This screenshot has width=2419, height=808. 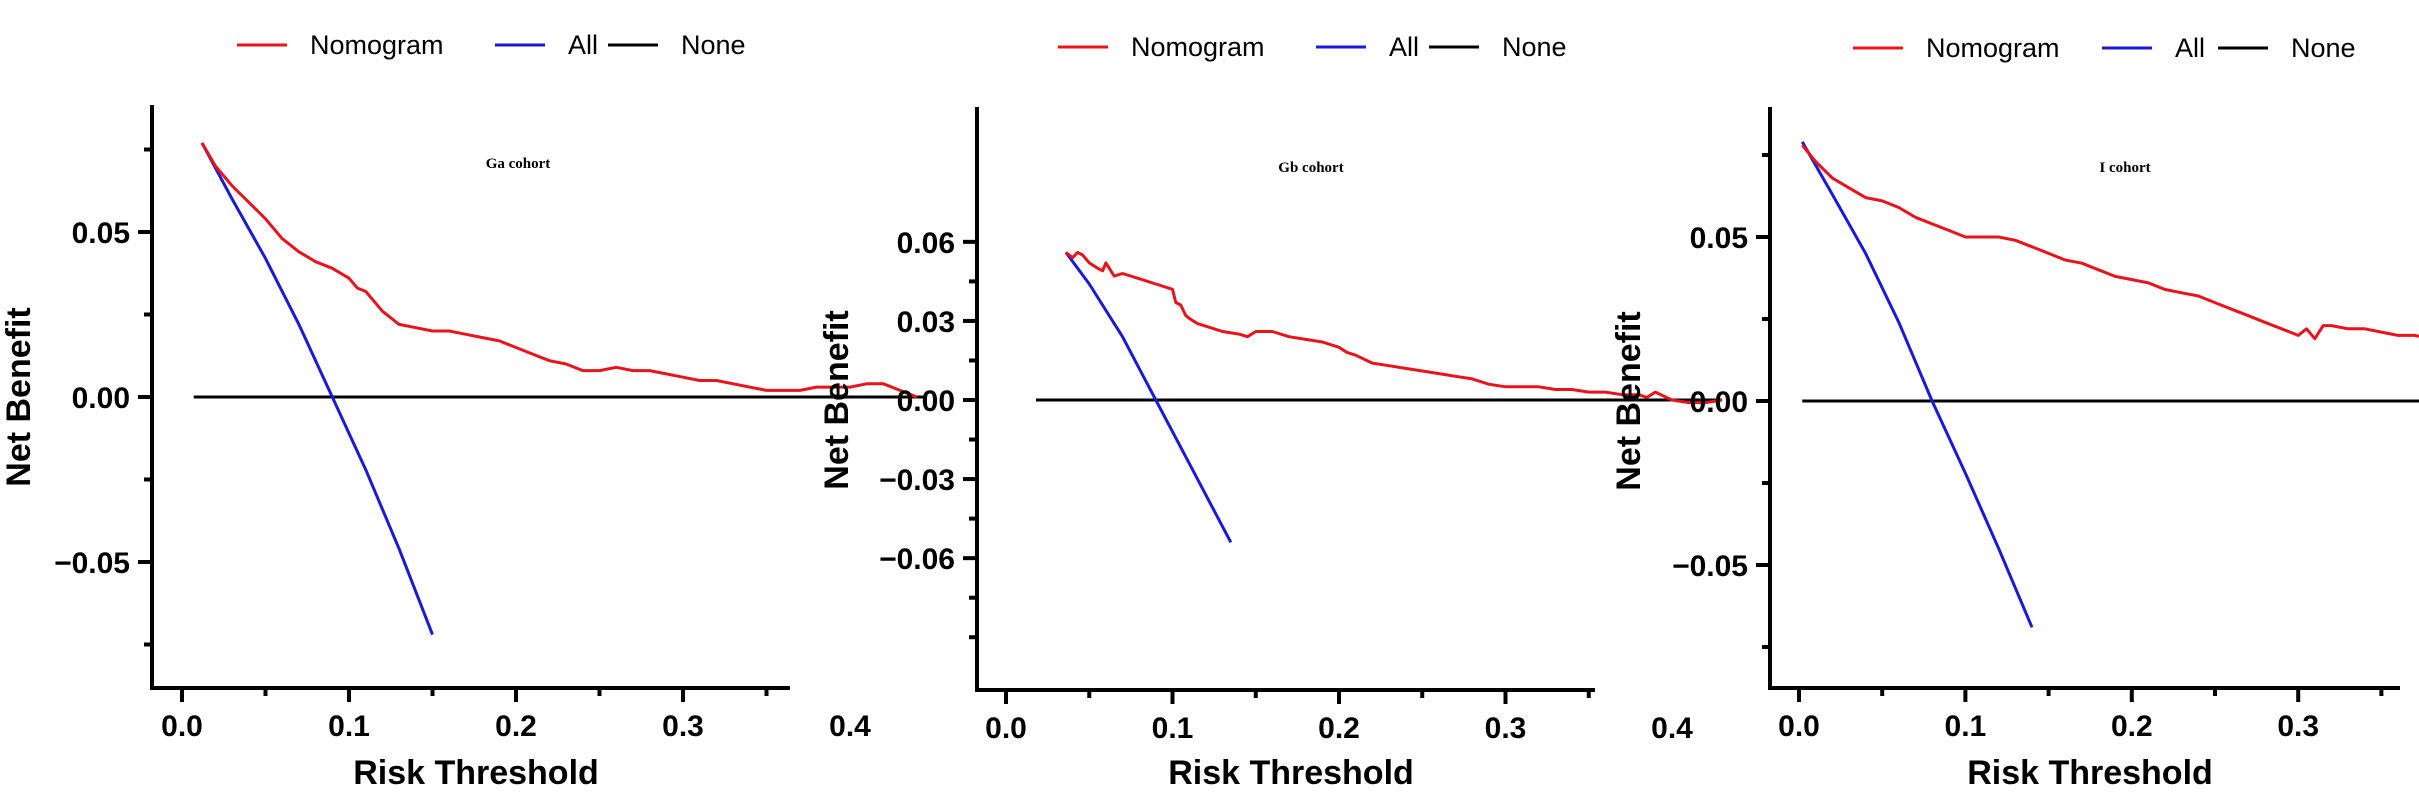 I want to click on panel-title: I cohort, so click(x=2124, y=168).